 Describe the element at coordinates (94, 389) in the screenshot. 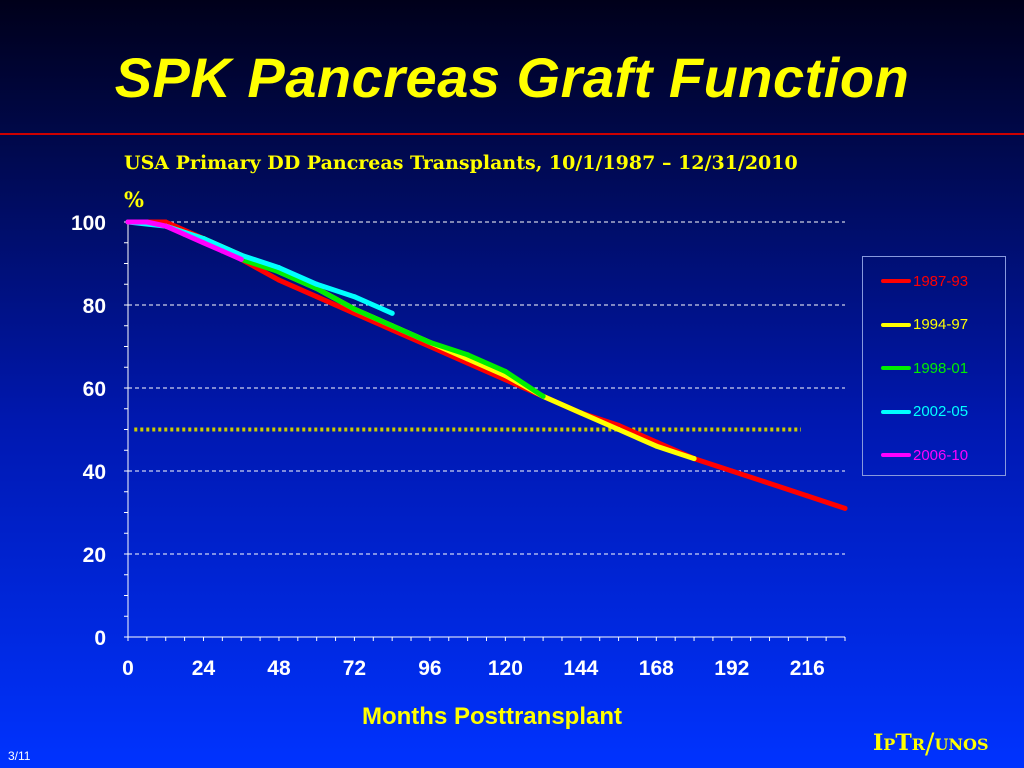

I see `y-tick-label: 60` at that location.